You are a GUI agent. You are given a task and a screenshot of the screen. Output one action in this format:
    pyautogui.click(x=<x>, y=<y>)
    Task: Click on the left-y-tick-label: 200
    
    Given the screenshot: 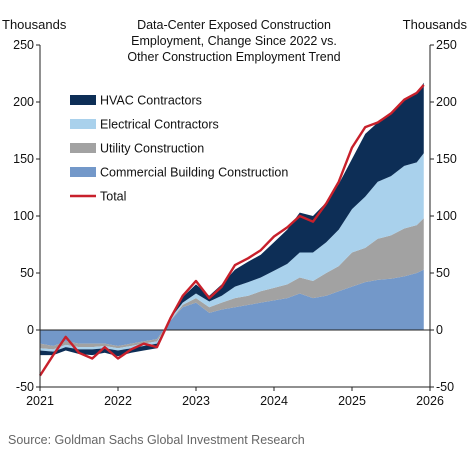 What is the action you would take?
    pyautogui.click(x=23, y=102)
    